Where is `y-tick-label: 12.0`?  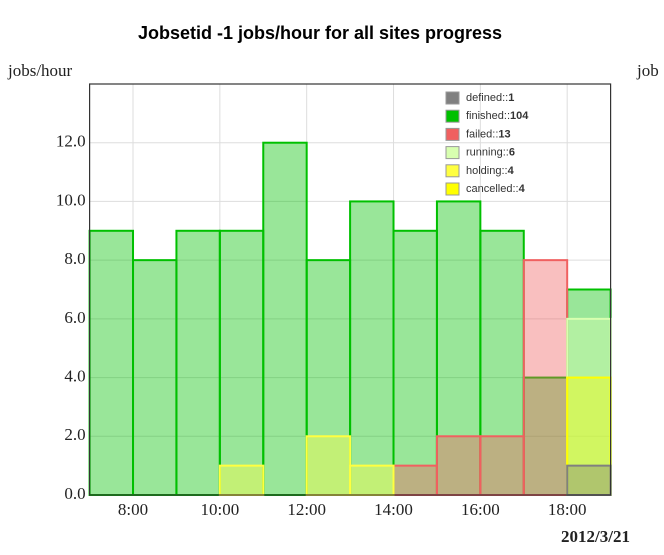 y-tick-label: 12.0 is located at coordinates (71, 141).